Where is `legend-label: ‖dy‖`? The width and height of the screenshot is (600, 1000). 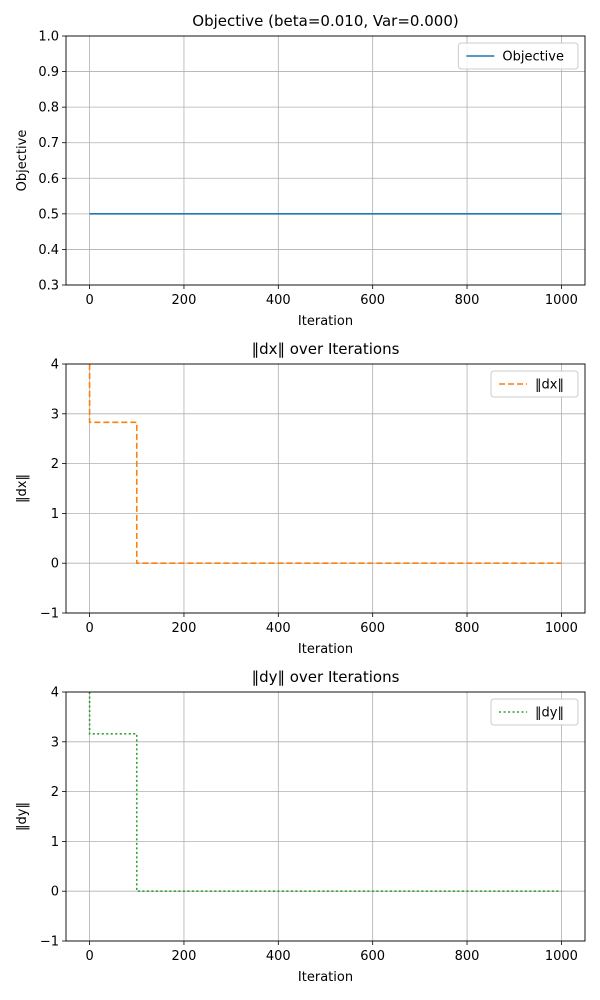 legend-label: ‖dy‖ is located at coordinates (549, 713).